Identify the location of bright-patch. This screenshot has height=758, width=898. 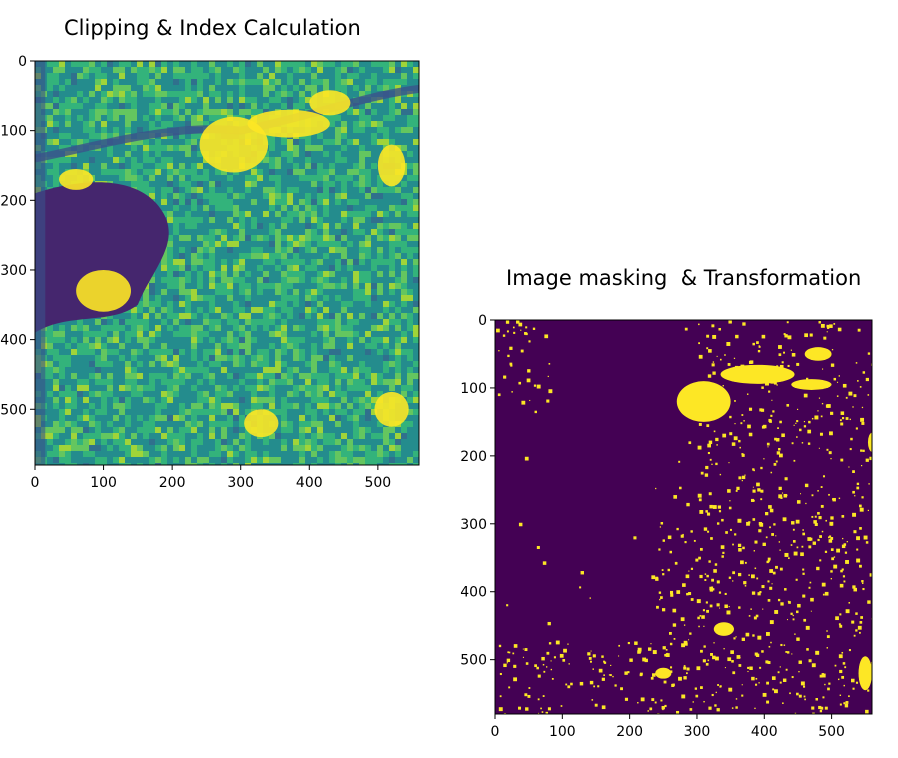
(234, 144).